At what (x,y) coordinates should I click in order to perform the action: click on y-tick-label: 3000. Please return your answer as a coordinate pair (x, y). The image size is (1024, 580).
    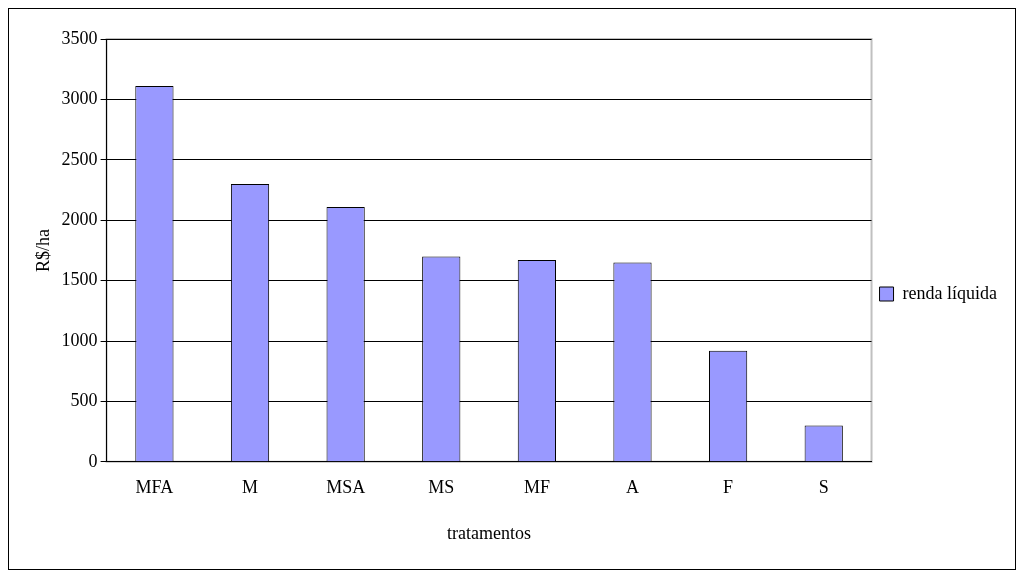
    Looking at the image, I should click on (79, 98).